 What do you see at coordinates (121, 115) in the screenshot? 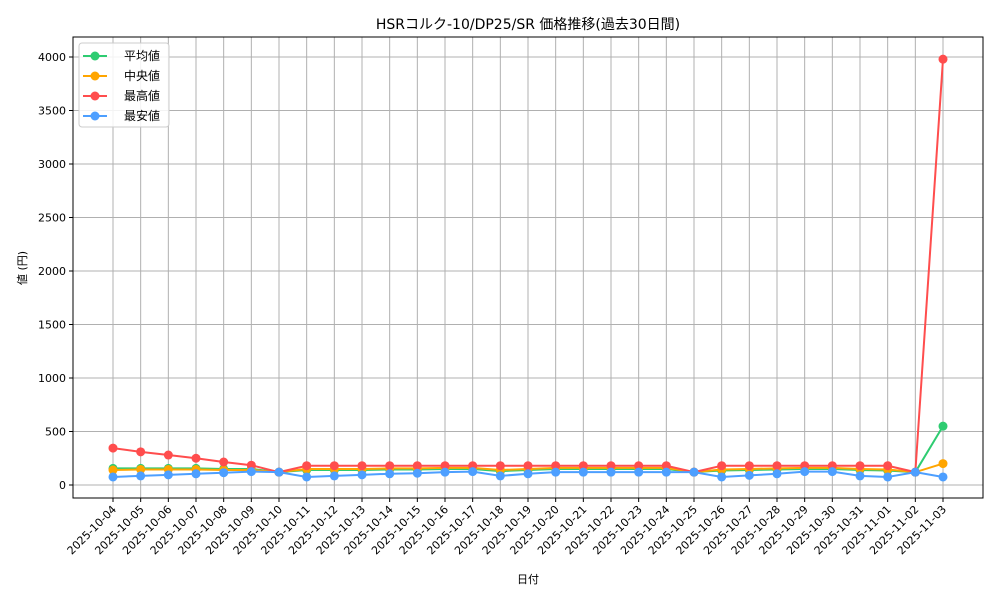
I see `legend-item-min: 最安値` at bounding box center [121, 115].